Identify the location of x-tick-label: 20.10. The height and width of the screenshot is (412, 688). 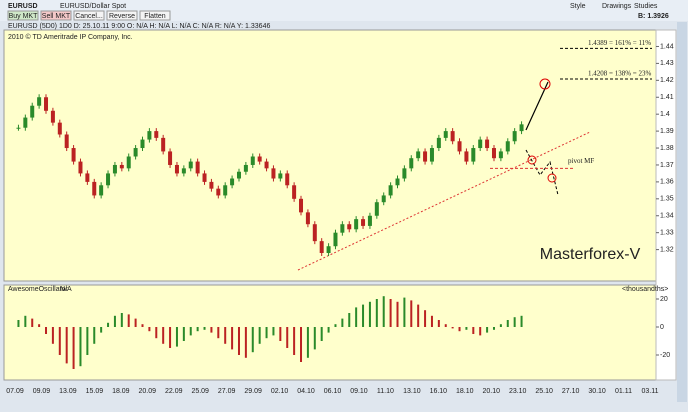
(491, 391).